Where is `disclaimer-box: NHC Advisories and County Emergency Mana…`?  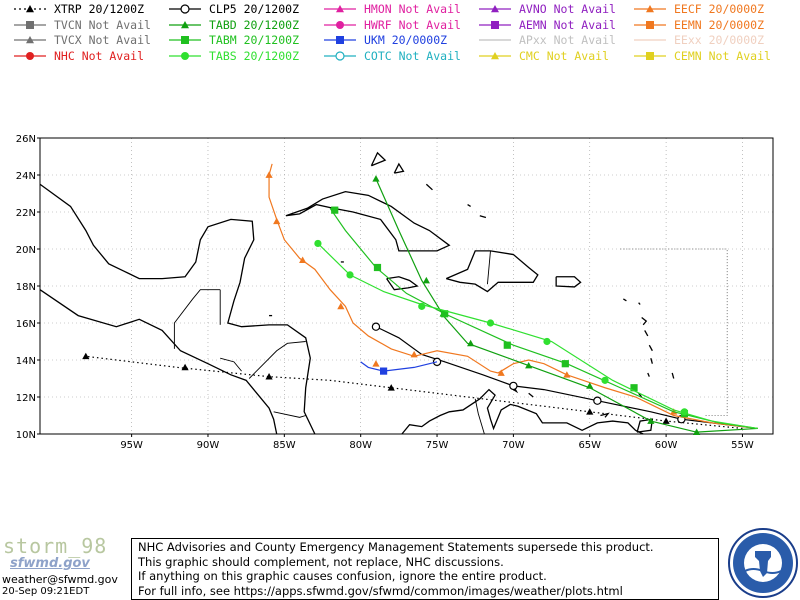 disclaimer-box: NHC Advisories and County Emergency Mana… is located at coordinates (425, 569).